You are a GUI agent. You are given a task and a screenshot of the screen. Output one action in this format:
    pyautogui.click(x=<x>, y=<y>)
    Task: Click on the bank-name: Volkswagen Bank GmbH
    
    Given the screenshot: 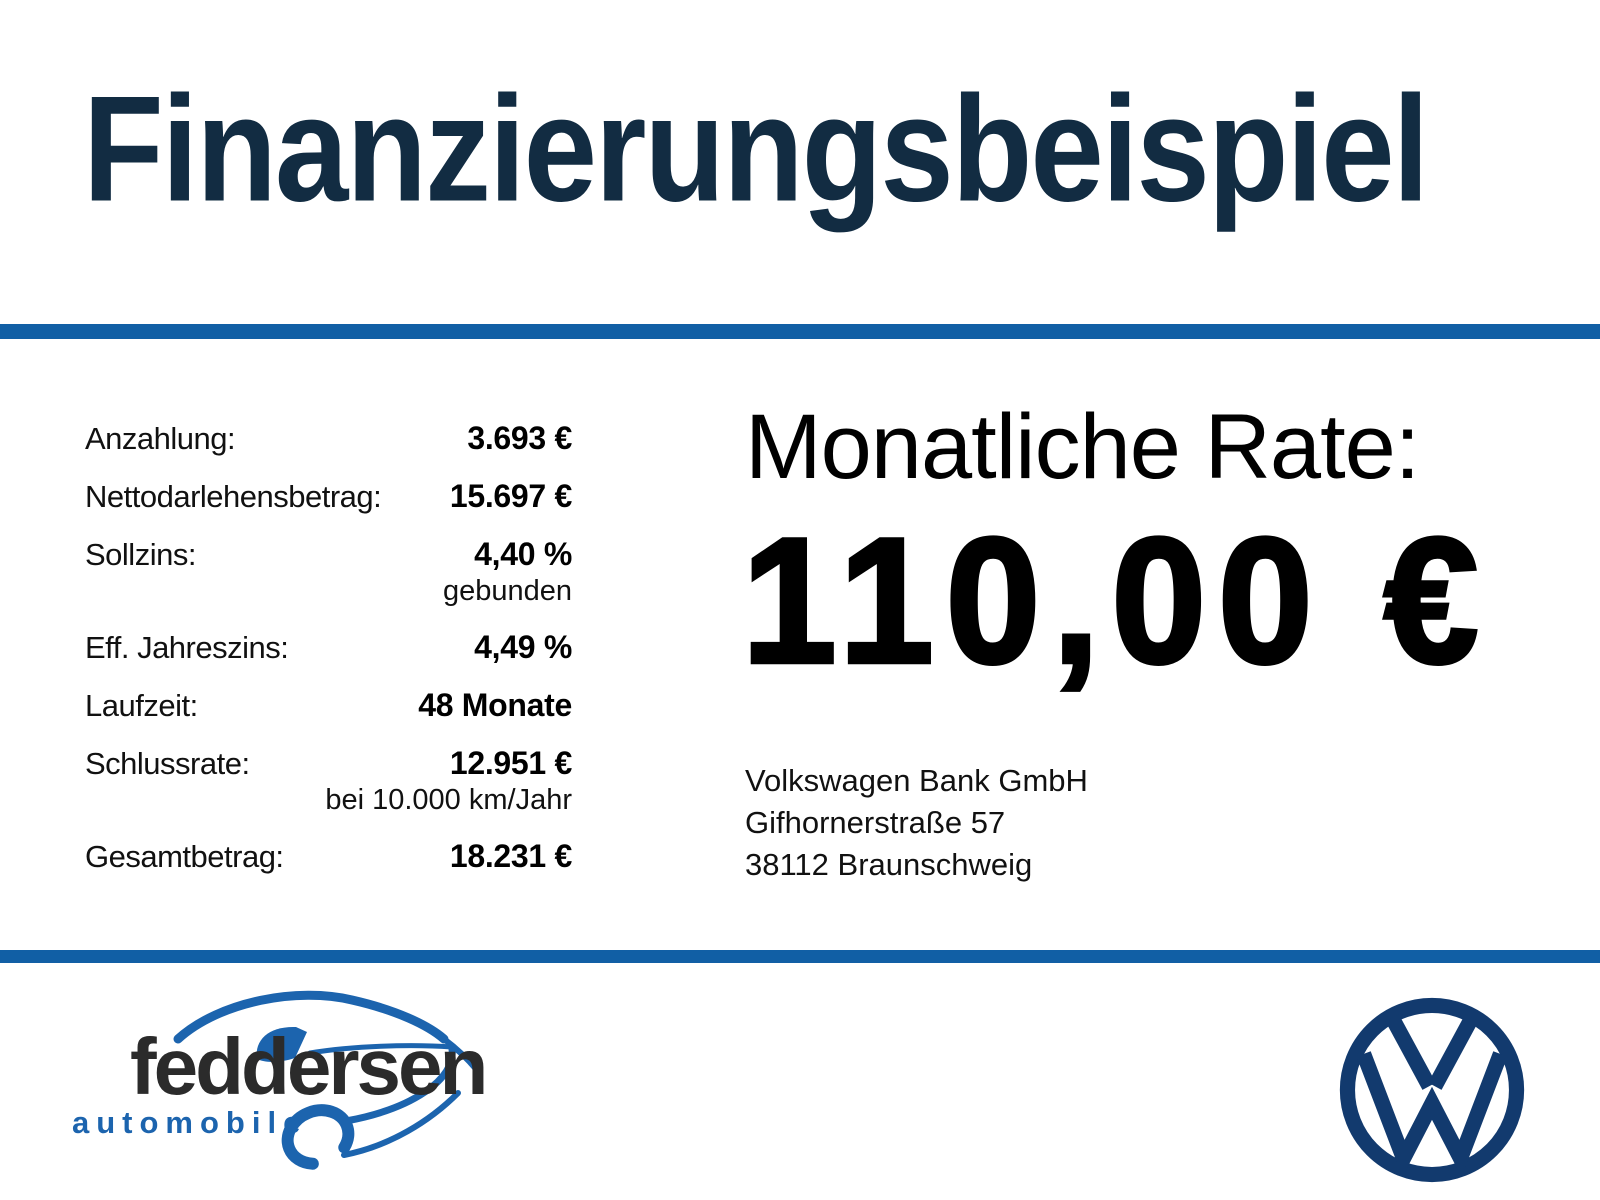 What is the action you would take?
    pyautogui.click(x=916, y=780)
    